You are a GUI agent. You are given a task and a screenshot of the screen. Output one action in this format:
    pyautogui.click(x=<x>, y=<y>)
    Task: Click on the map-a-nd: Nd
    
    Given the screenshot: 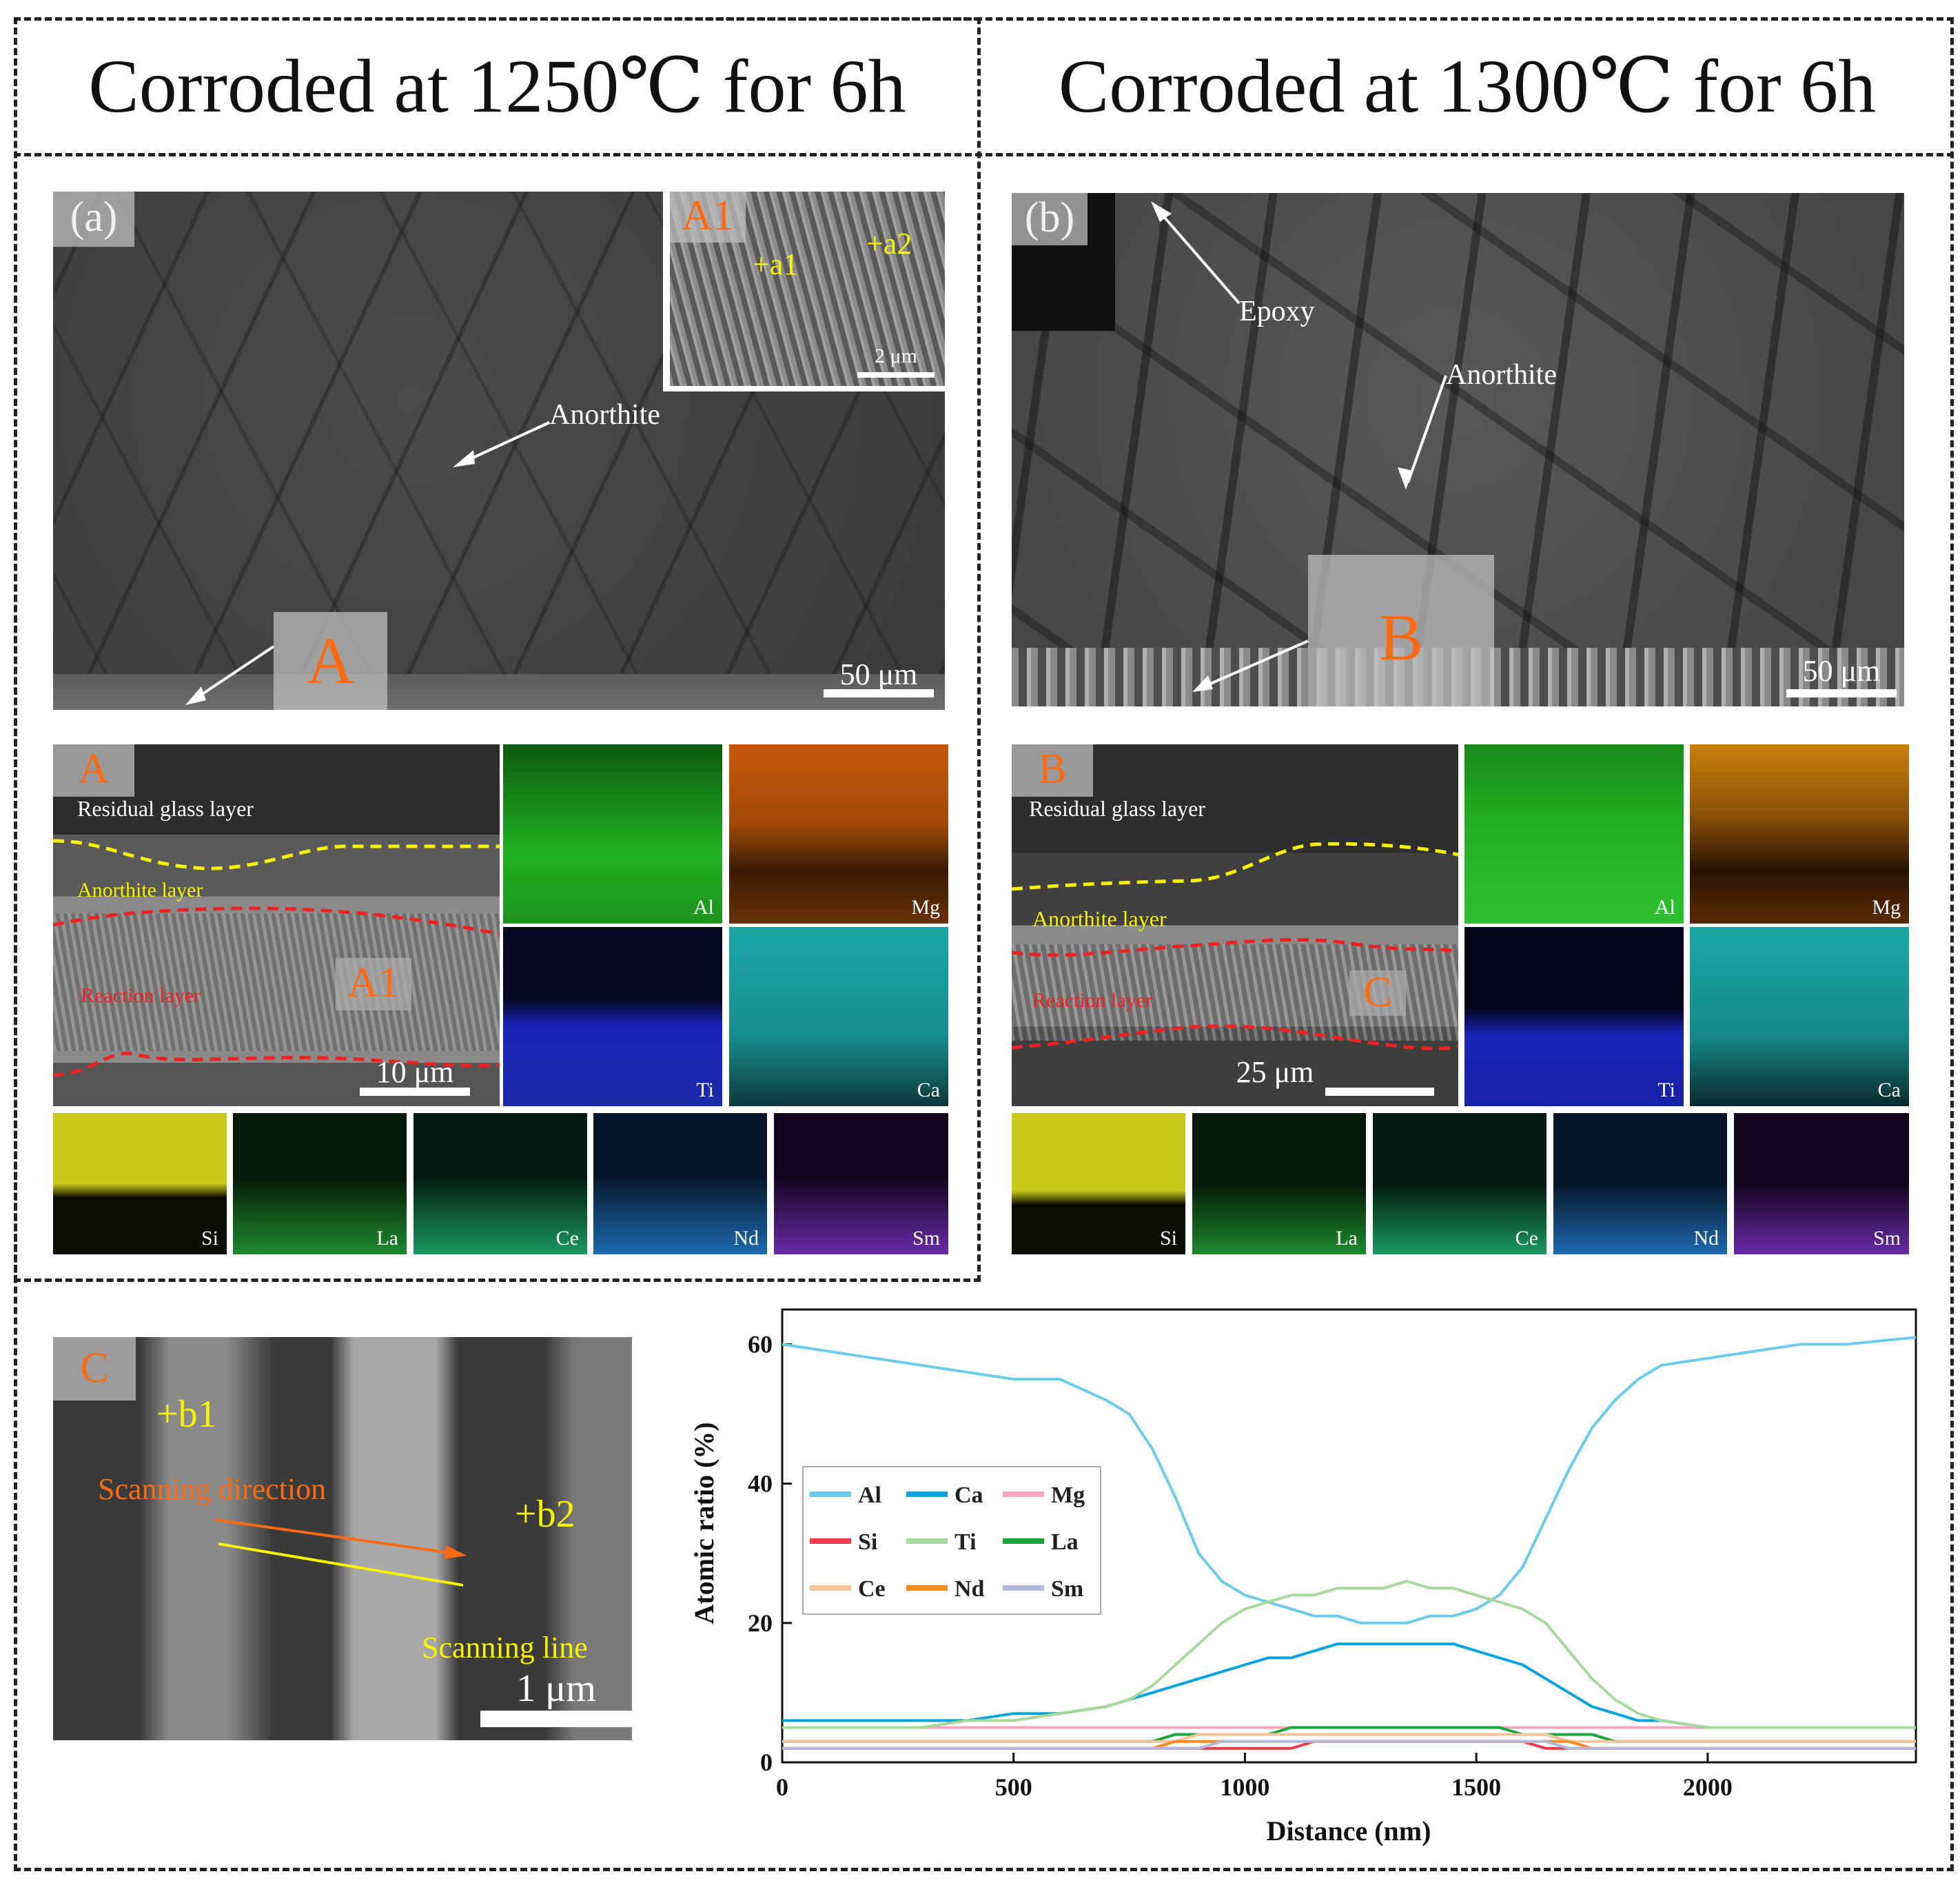 What is the action you would take?
    pyautogui.click(x=680, y=1183)
    